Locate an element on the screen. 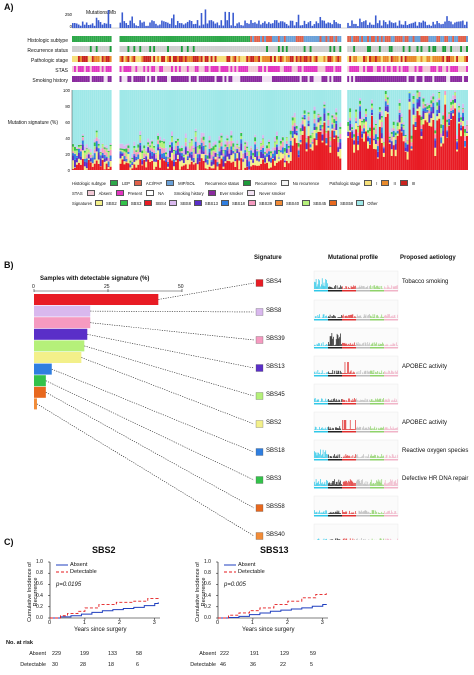 Image resolution: width=474 pixels, height=675 pixels. km-ytick-label: 1.0 is located at coordinates (207, 562).